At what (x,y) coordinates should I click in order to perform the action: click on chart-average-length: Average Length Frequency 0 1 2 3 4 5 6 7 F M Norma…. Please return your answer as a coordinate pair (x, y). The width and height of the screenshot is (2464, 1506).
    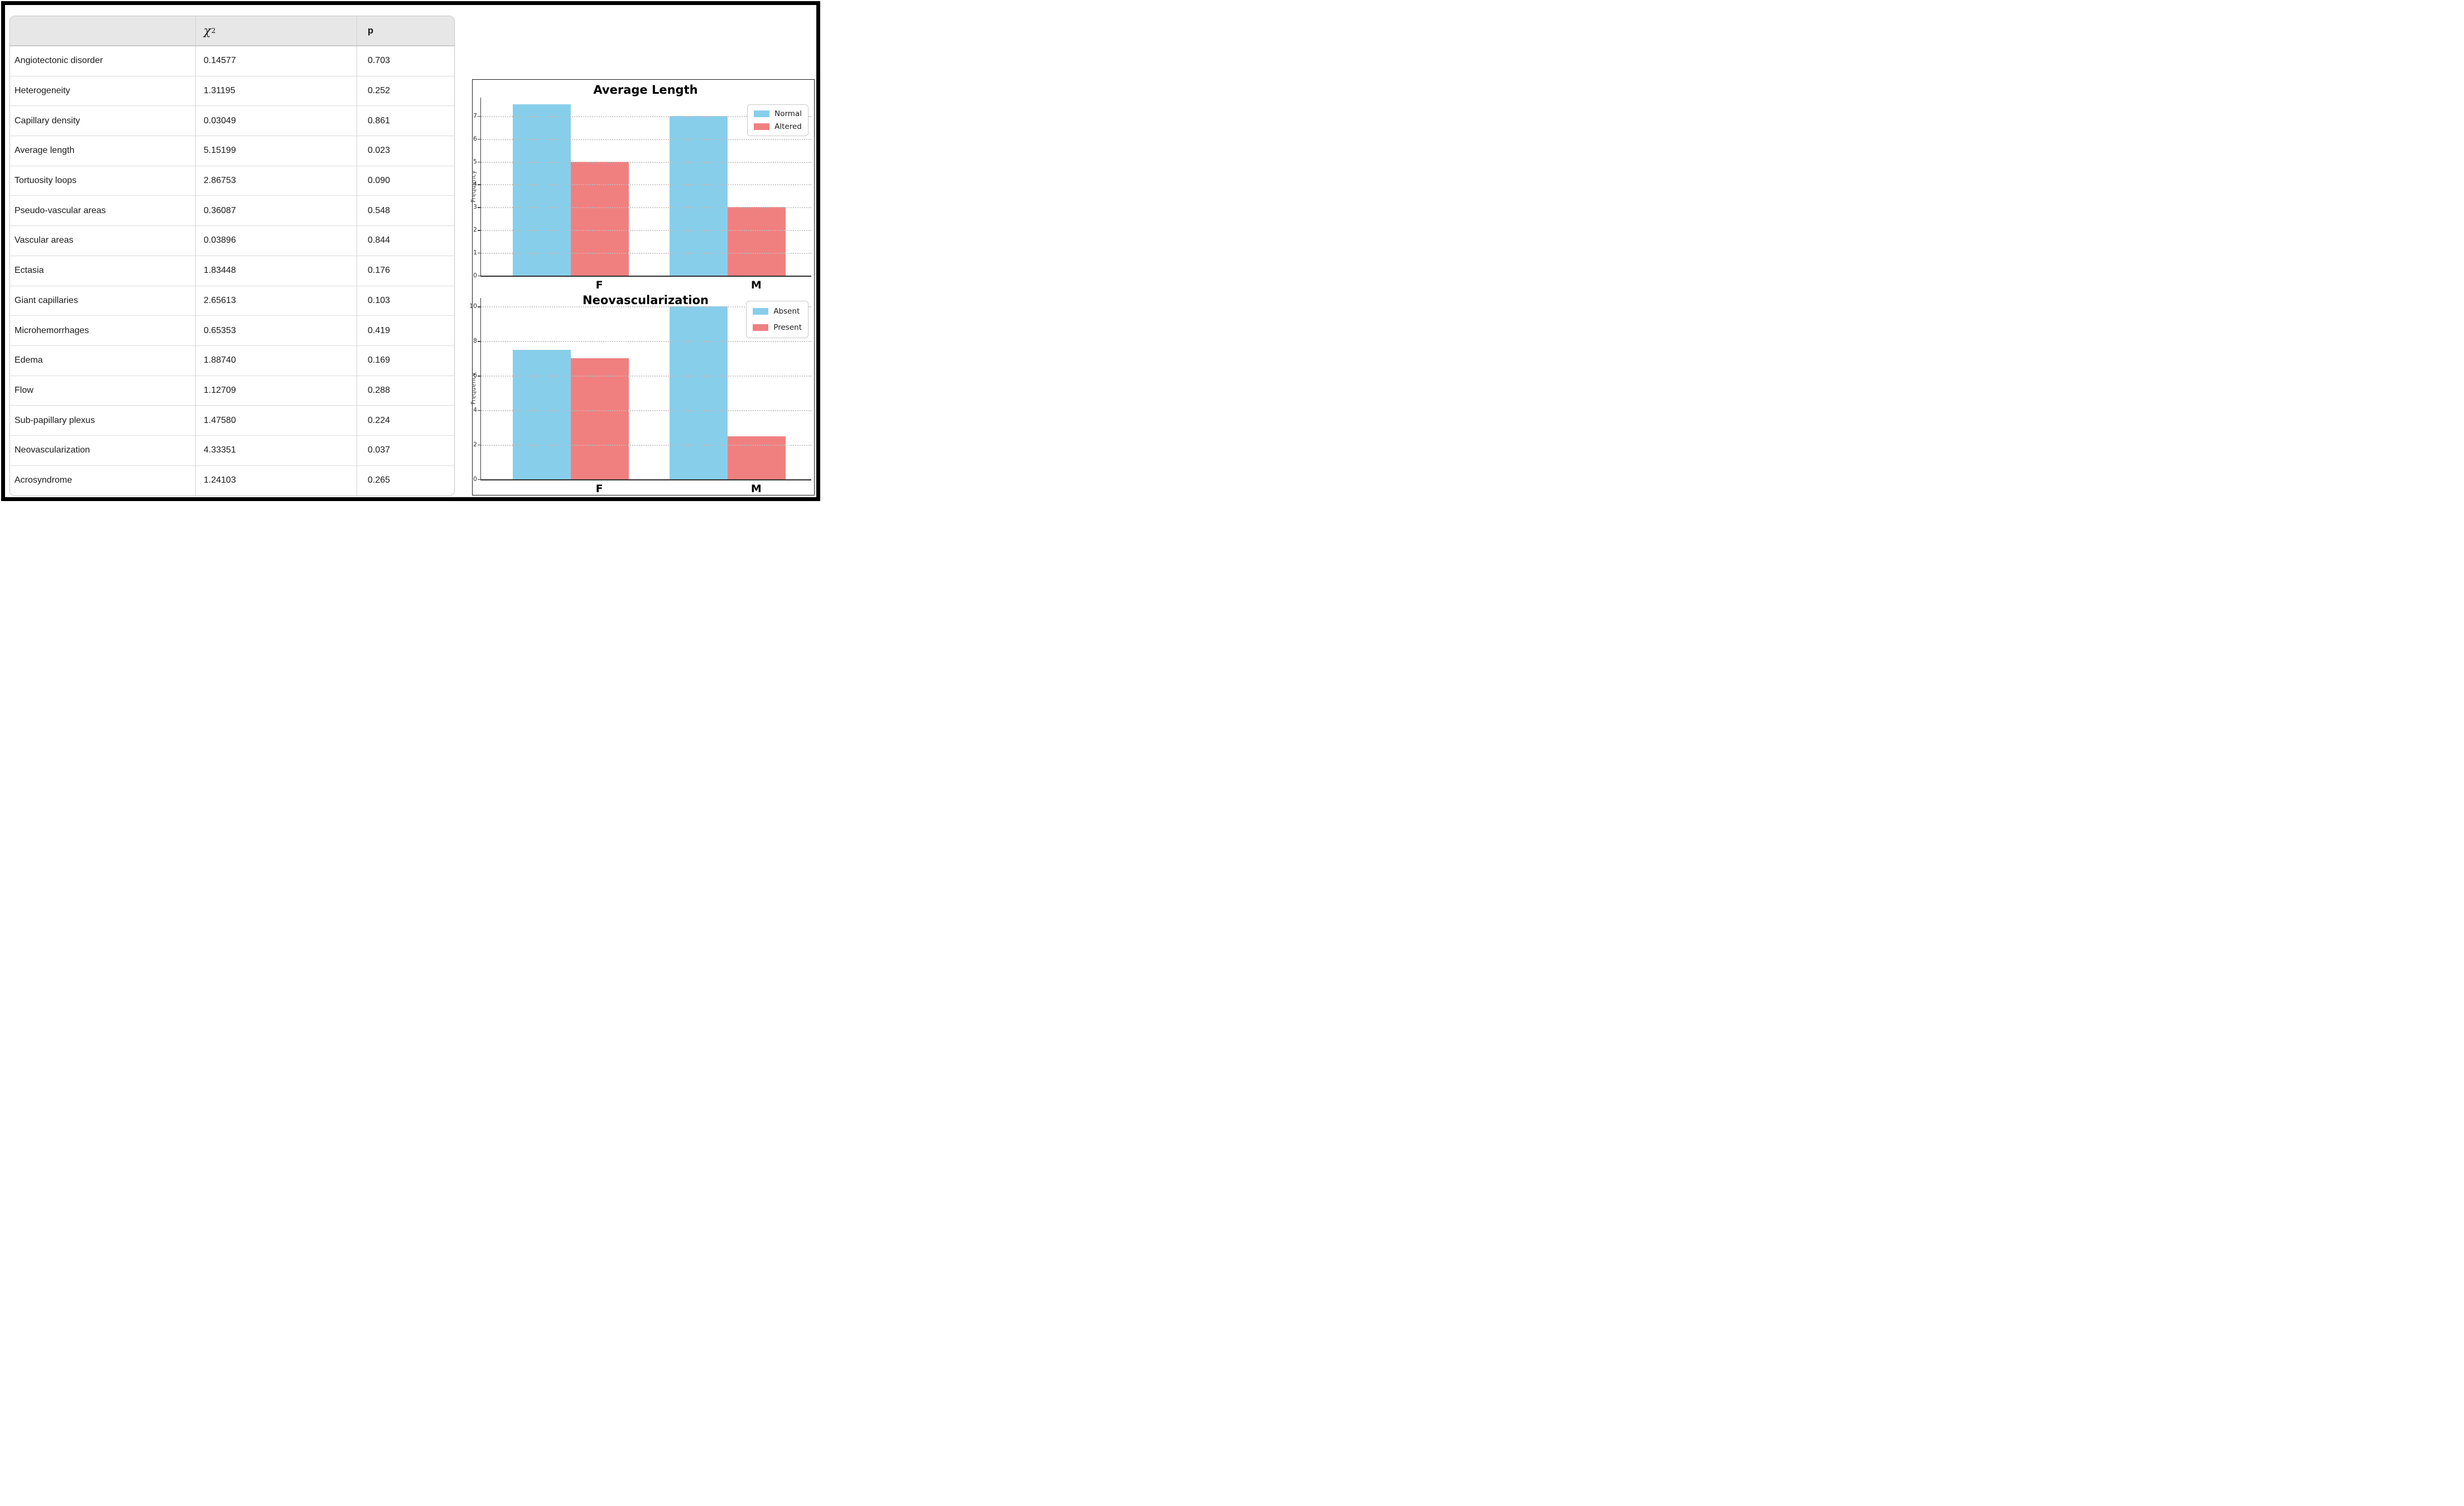
    Looking at the image, I should click on (642, 287).